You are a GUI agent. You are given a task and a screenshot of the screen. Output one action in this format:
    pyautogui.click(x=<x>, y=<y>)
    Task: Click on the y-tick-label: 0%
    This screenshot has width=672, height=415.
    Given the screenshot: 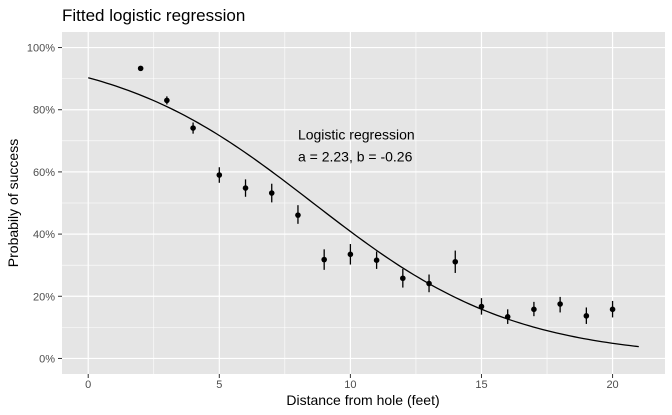 What is the action you would take?
    pyautogui.click(x=47, y=359)
    